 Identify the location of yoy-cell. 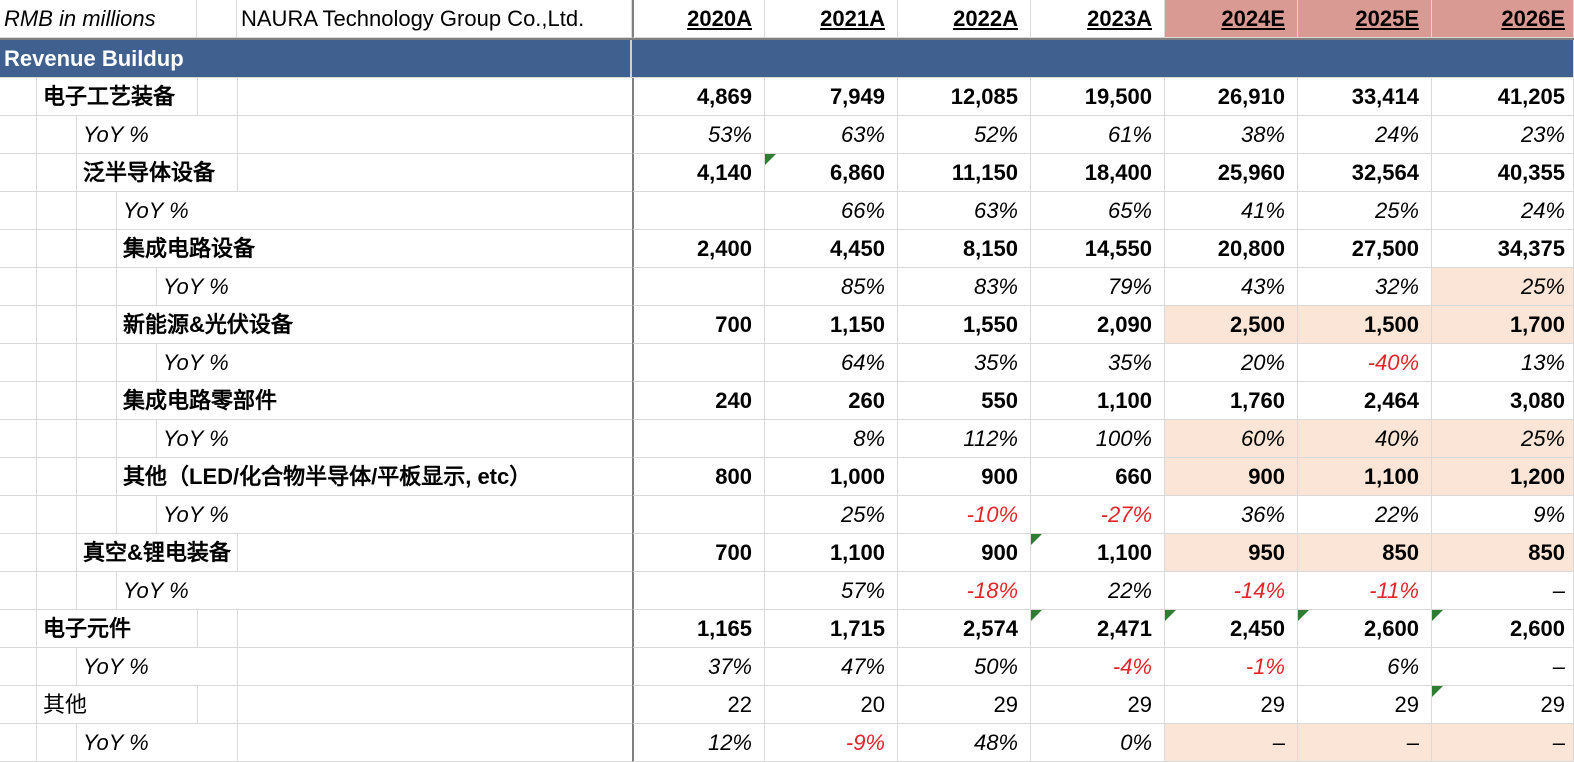
(698, 439).